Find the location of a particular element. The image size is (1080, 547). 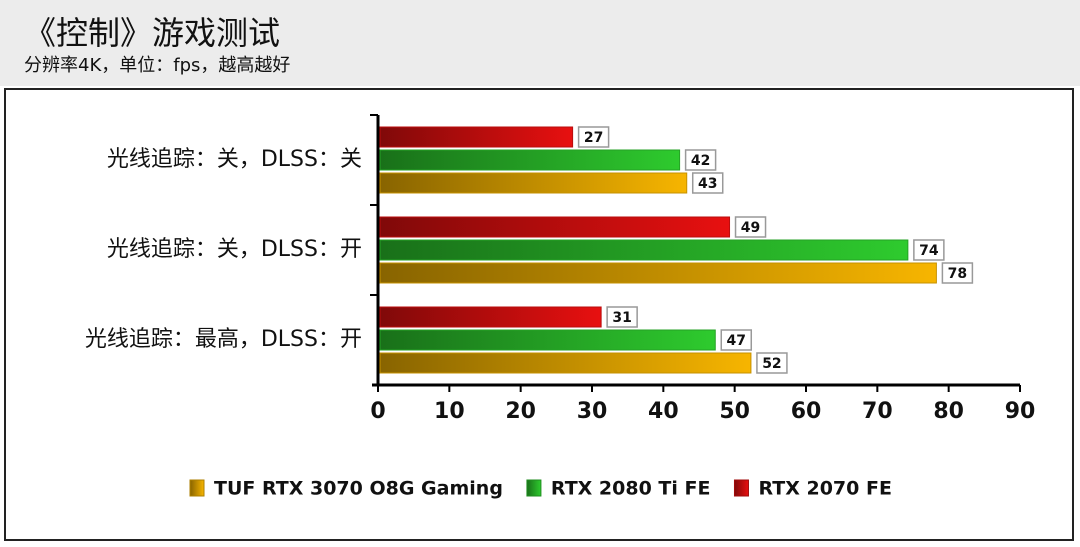

y-tick-label: 光线追踪：最高，DLSS：开 is located at coordinates (223, 339).